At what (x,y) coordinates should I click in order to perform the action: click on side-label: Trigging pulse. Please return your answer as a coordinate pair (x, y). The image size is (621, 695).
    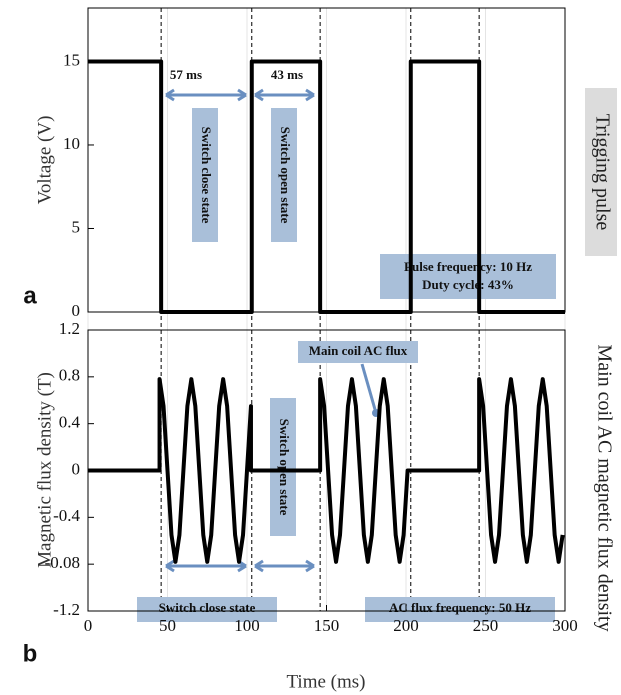
    Looking at the image, I should click on (602, 172).